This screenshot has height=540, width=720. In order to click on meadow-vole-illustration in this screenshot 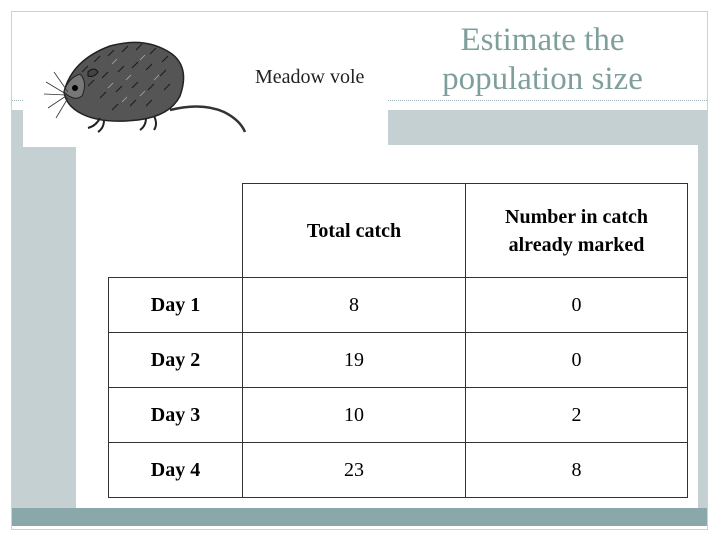, I will do `click(145, 87)`.